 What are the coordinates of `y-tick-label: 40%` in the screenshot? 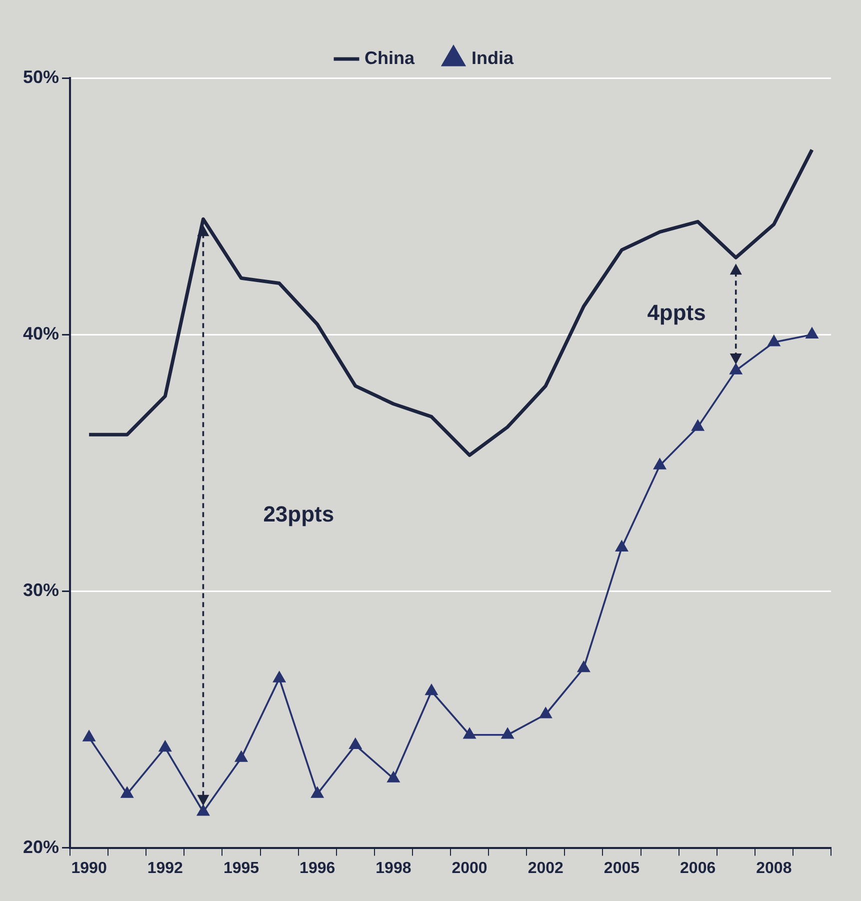 It's located at (41, 334).